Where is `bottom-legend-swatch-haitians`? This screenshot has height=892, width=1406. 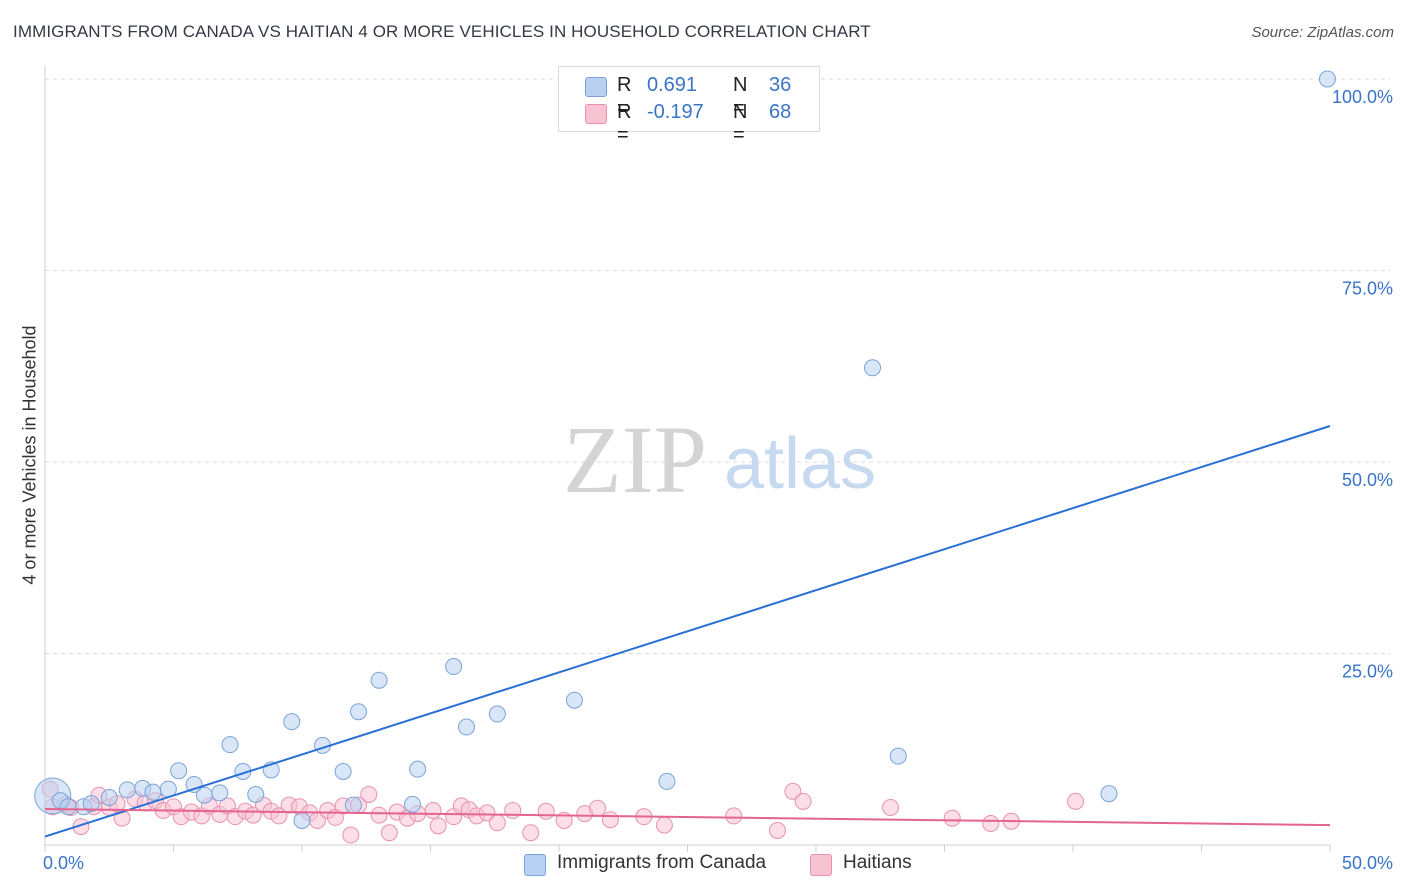
bottom-legend-swatch-haitians is located at coordinates (821, 865).